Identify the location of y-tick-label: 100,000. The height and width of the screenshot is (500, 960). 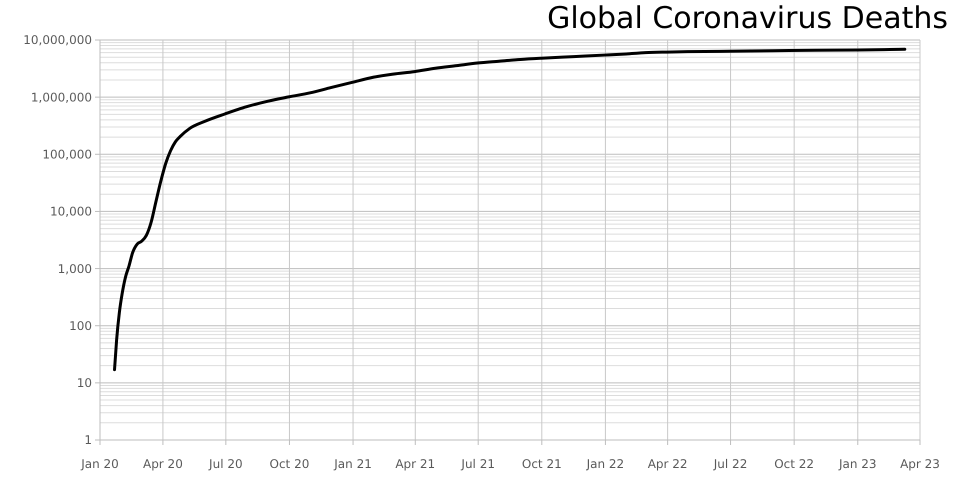
(67, 154).